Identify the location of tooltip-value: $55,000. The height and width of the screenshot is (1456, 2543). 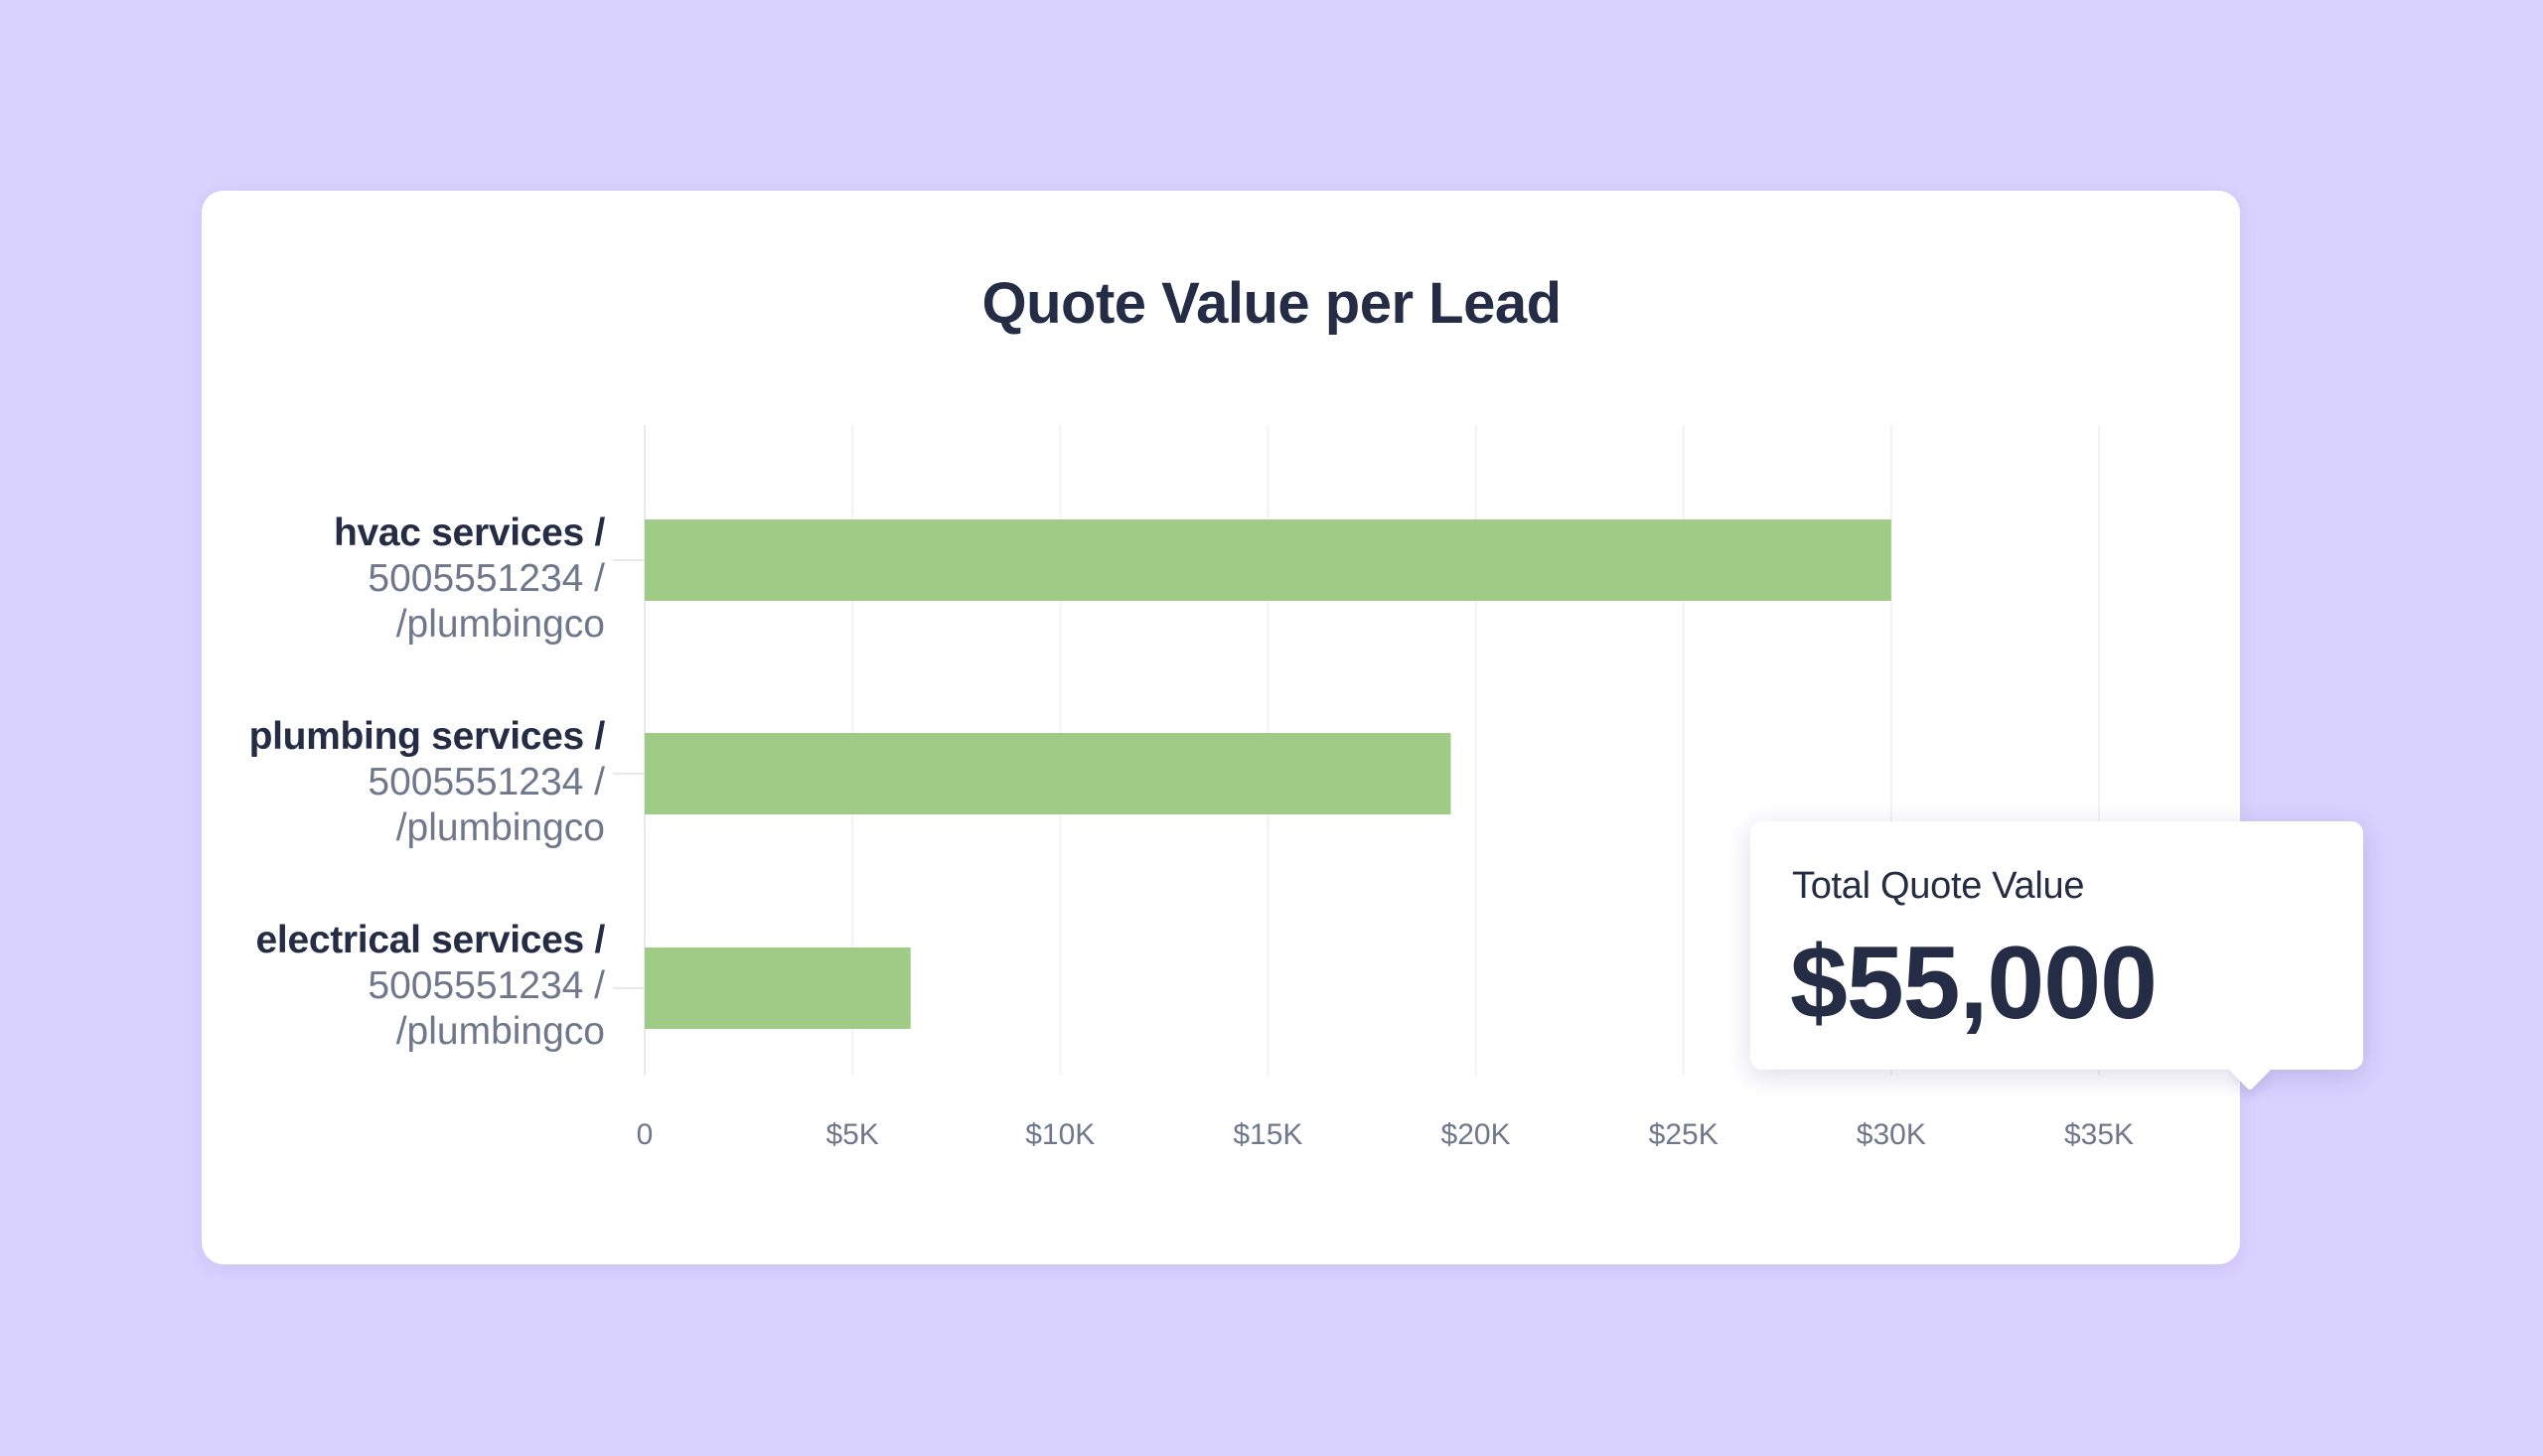
(1974, 983).